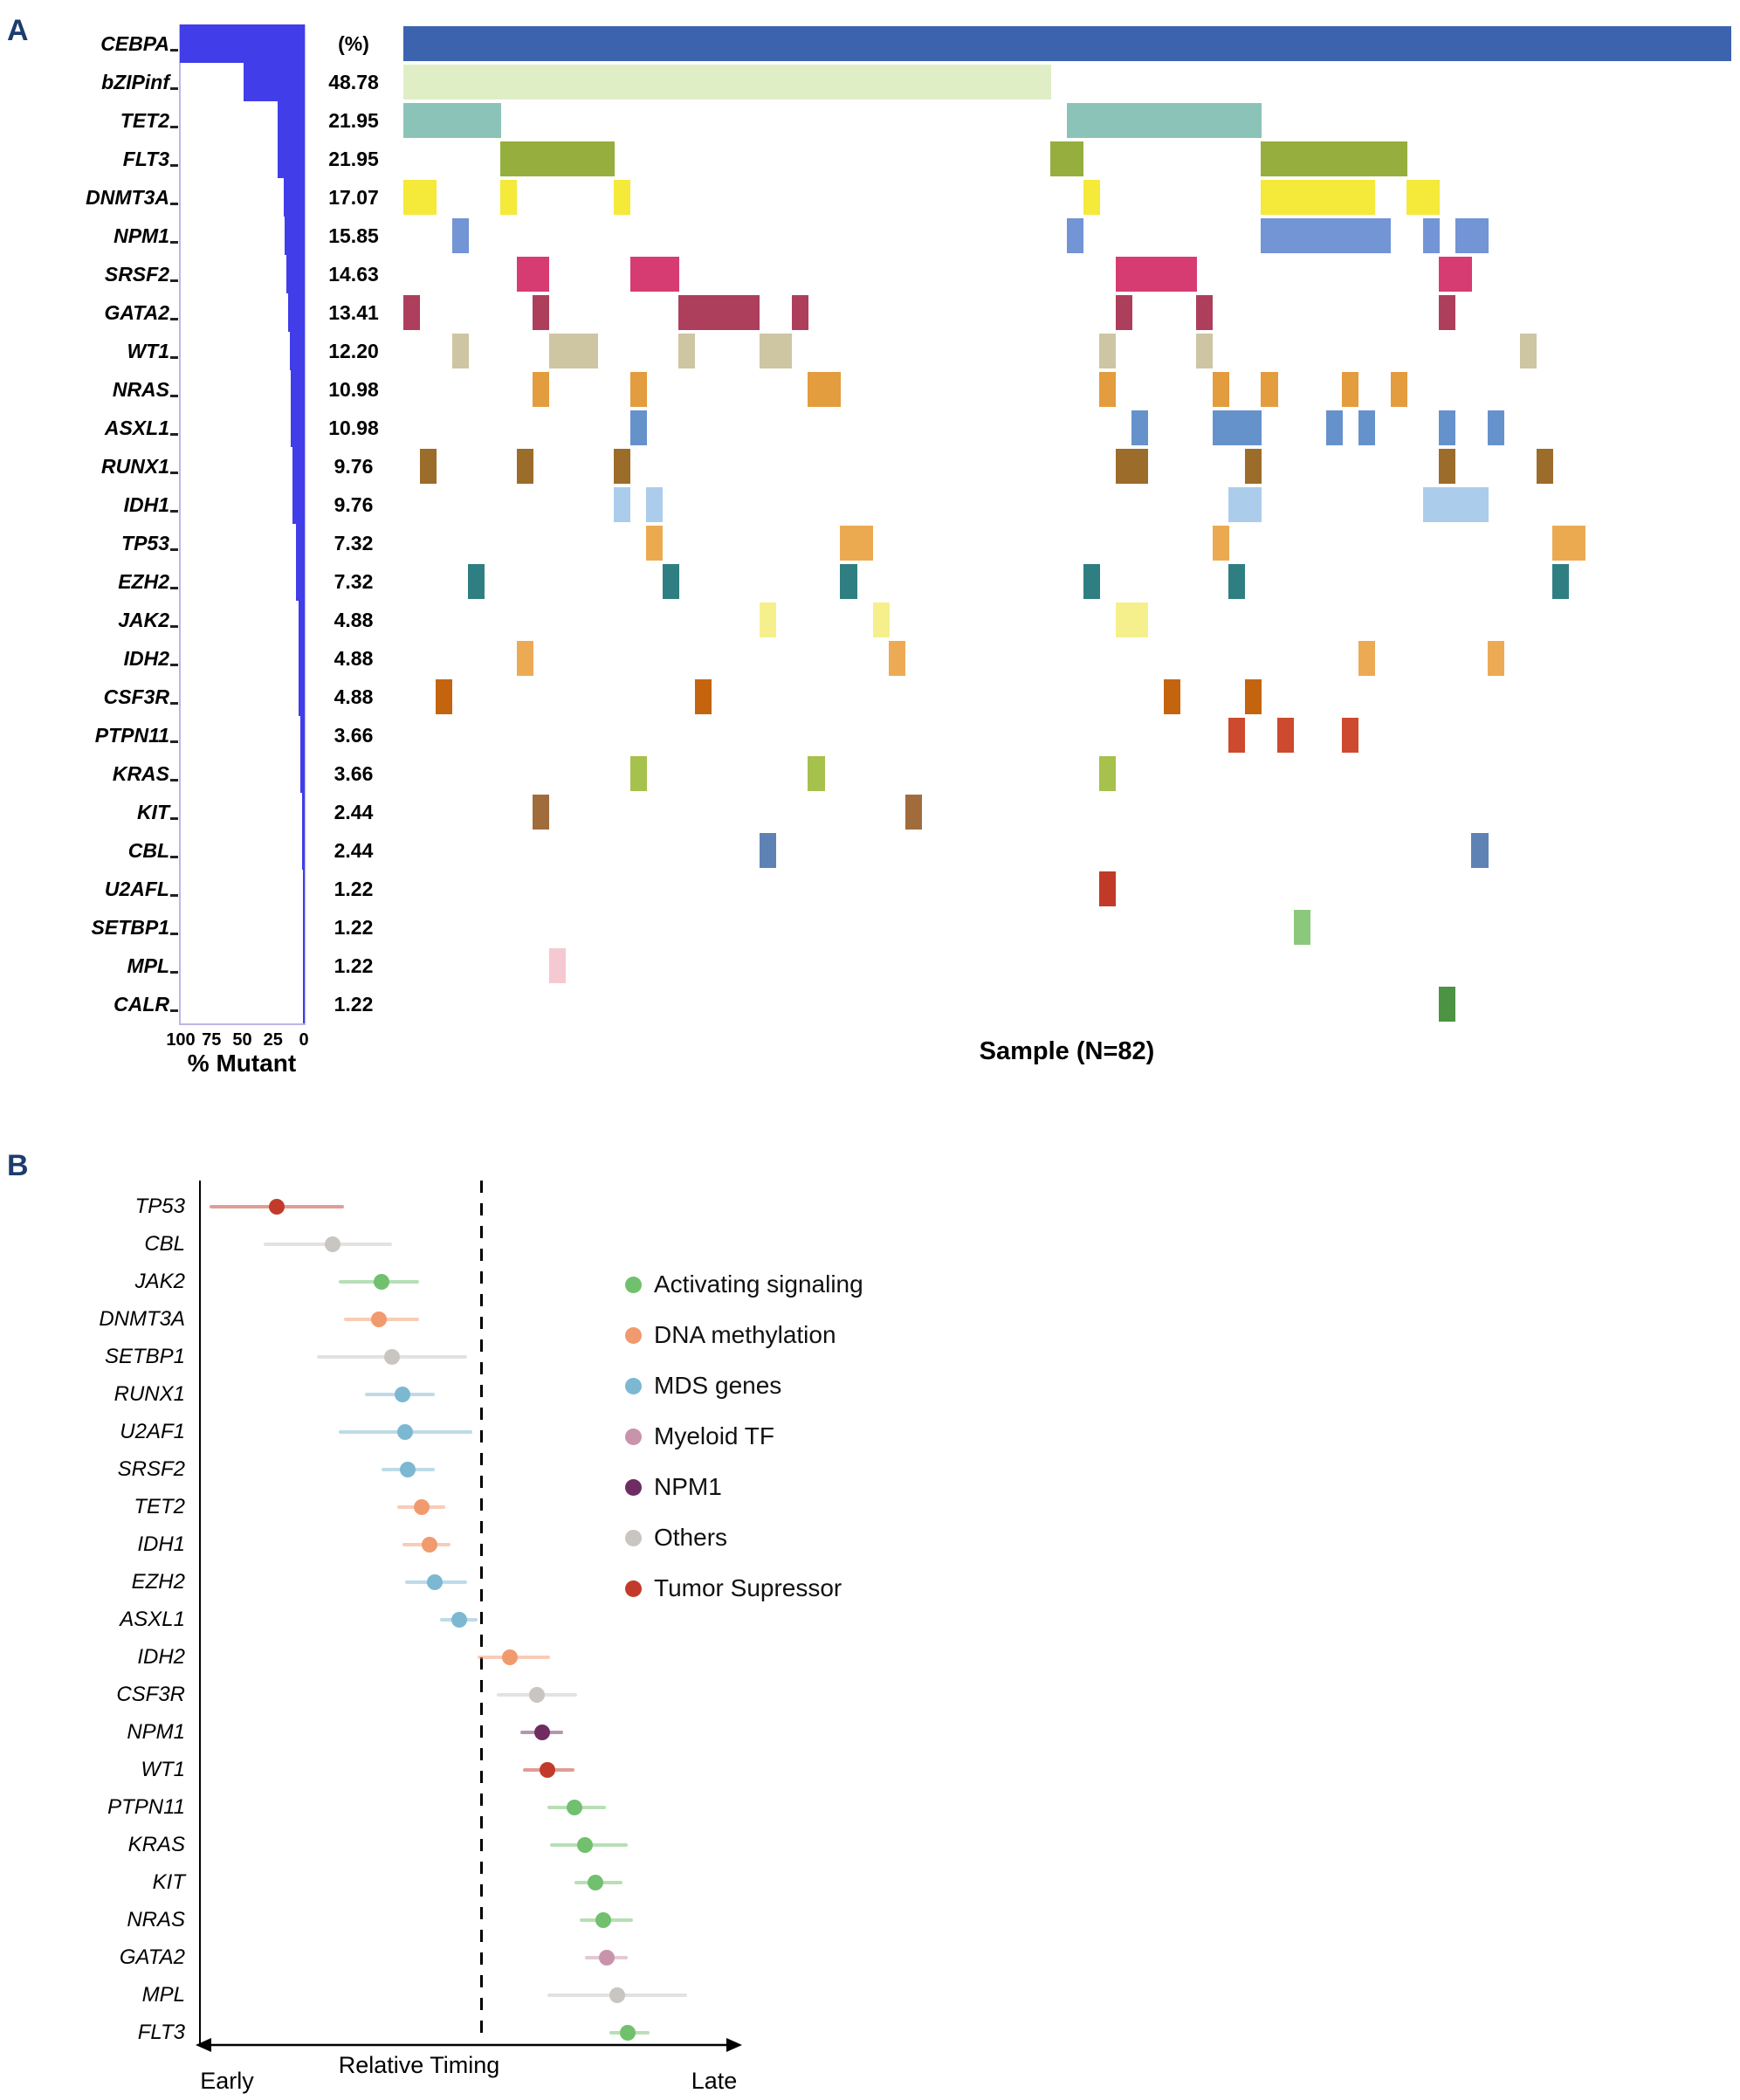  Describe the element at coordinates (144, 120) in the screenshot. I see `gene-row-label: TET2` at that location.